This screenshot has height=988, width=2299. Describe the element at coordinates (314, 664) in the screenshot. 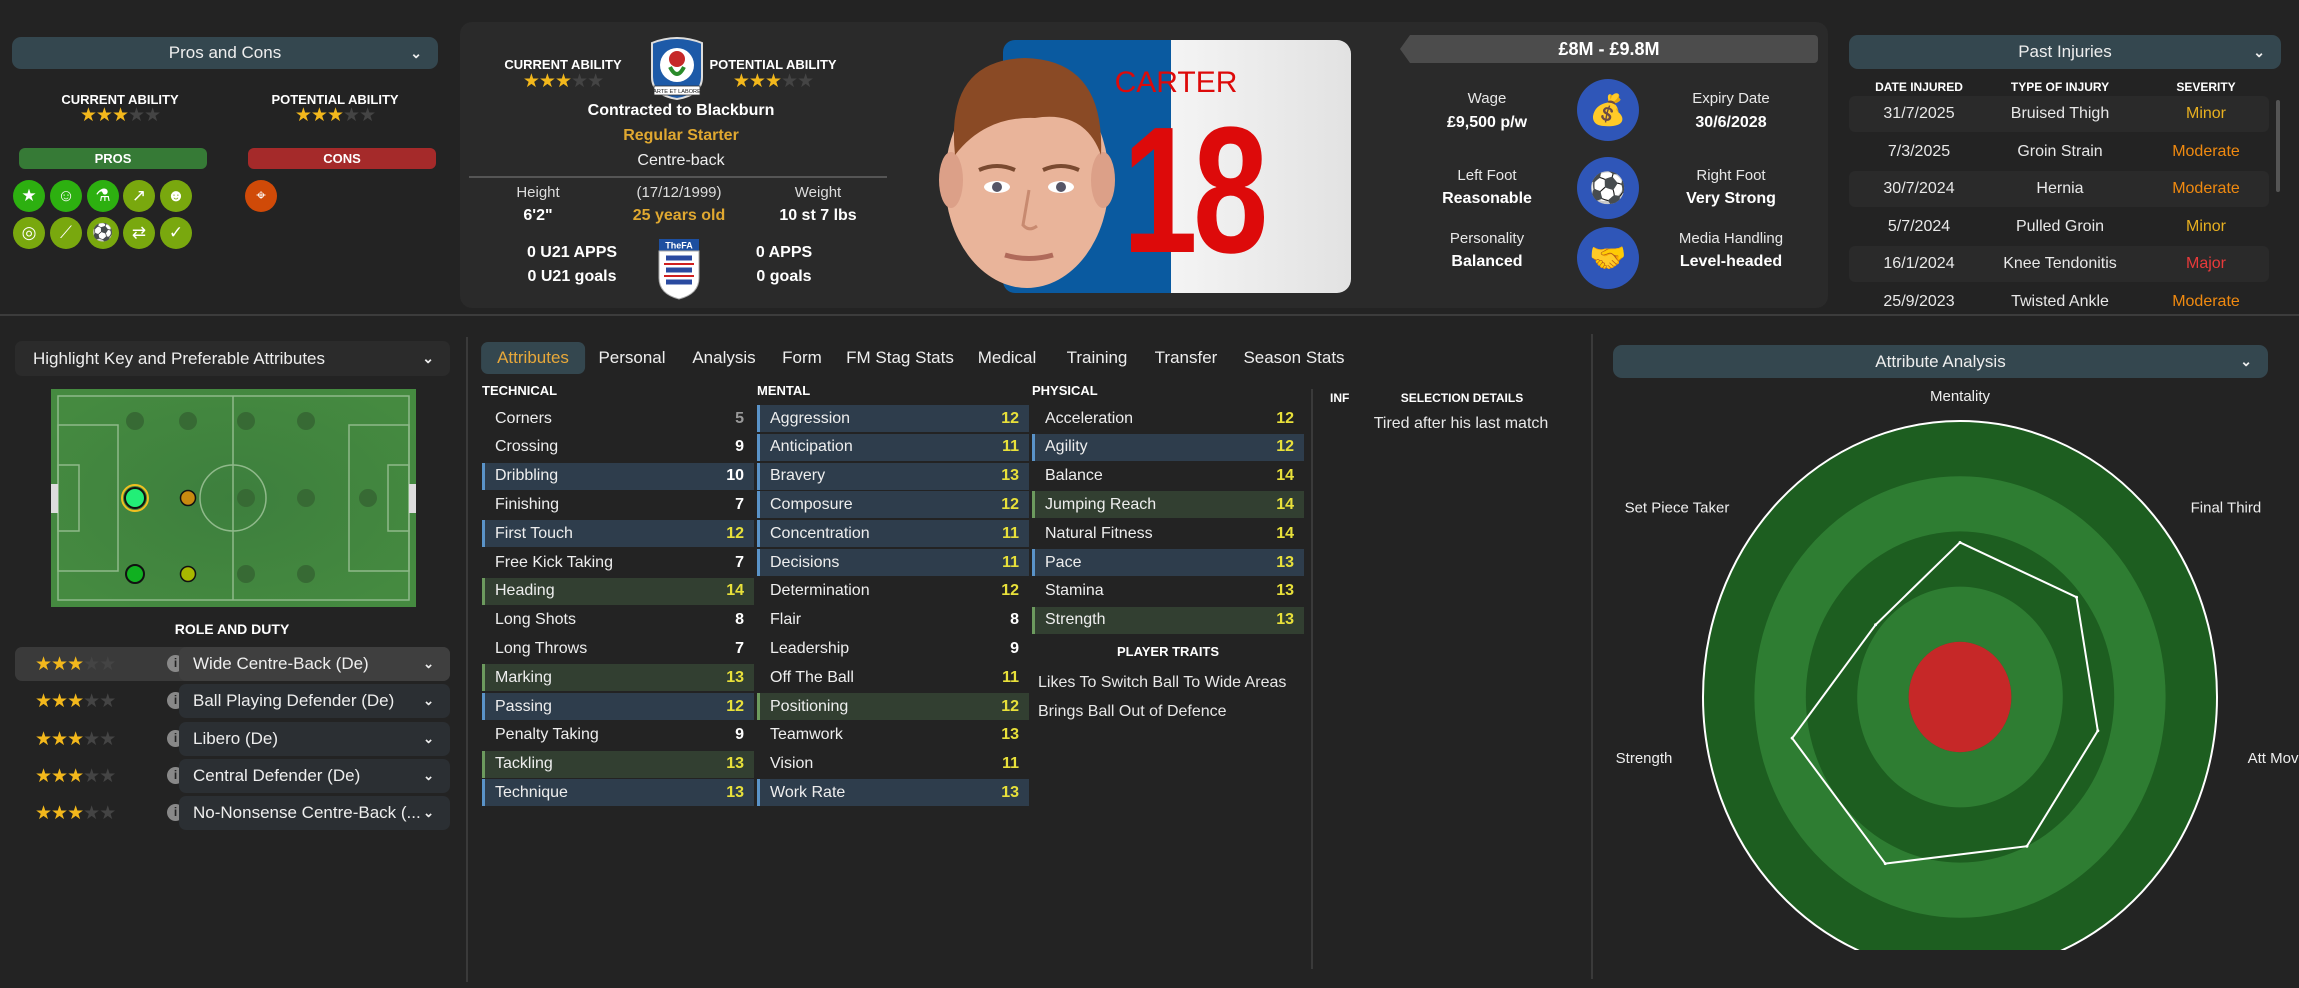

I see `role-dropdown: Wide Centre-Back (De) ⌄` at that location.